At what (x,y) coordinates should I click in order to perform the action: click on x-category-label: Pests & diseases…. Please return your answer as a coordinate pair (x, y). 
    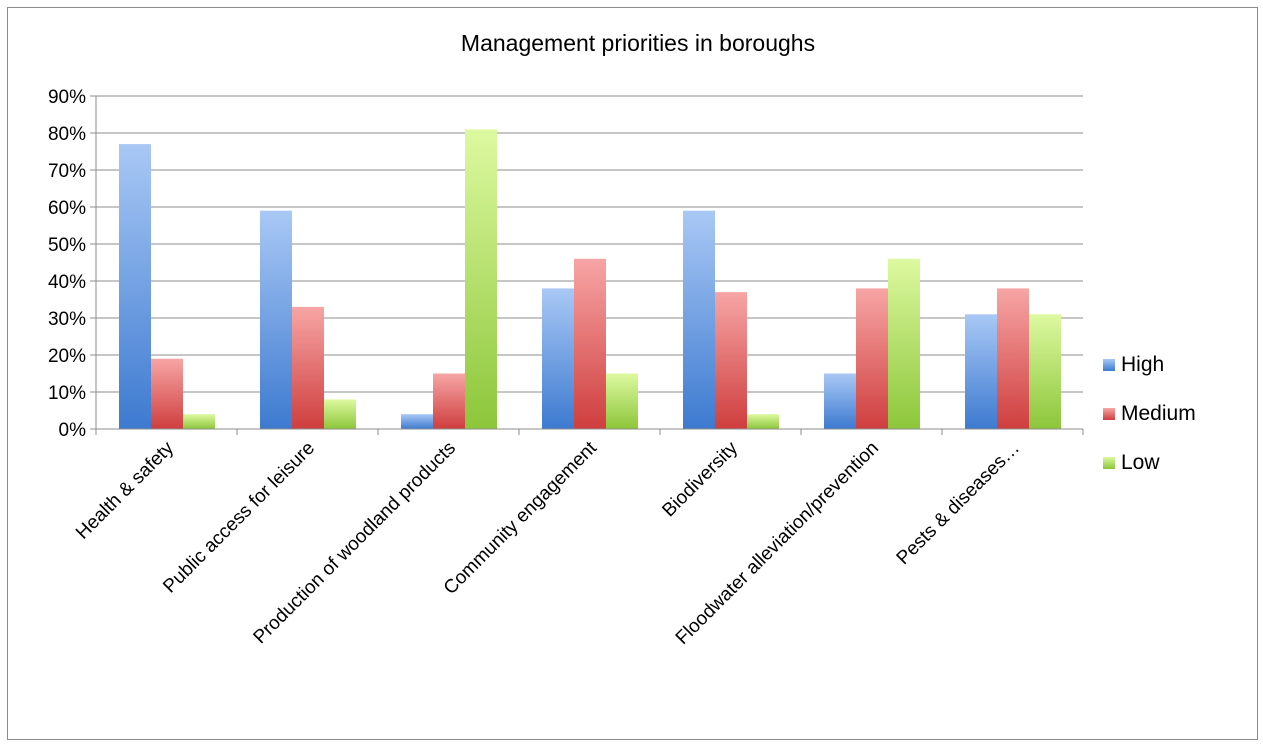
    Looking at the image, I should click on (958, 503).